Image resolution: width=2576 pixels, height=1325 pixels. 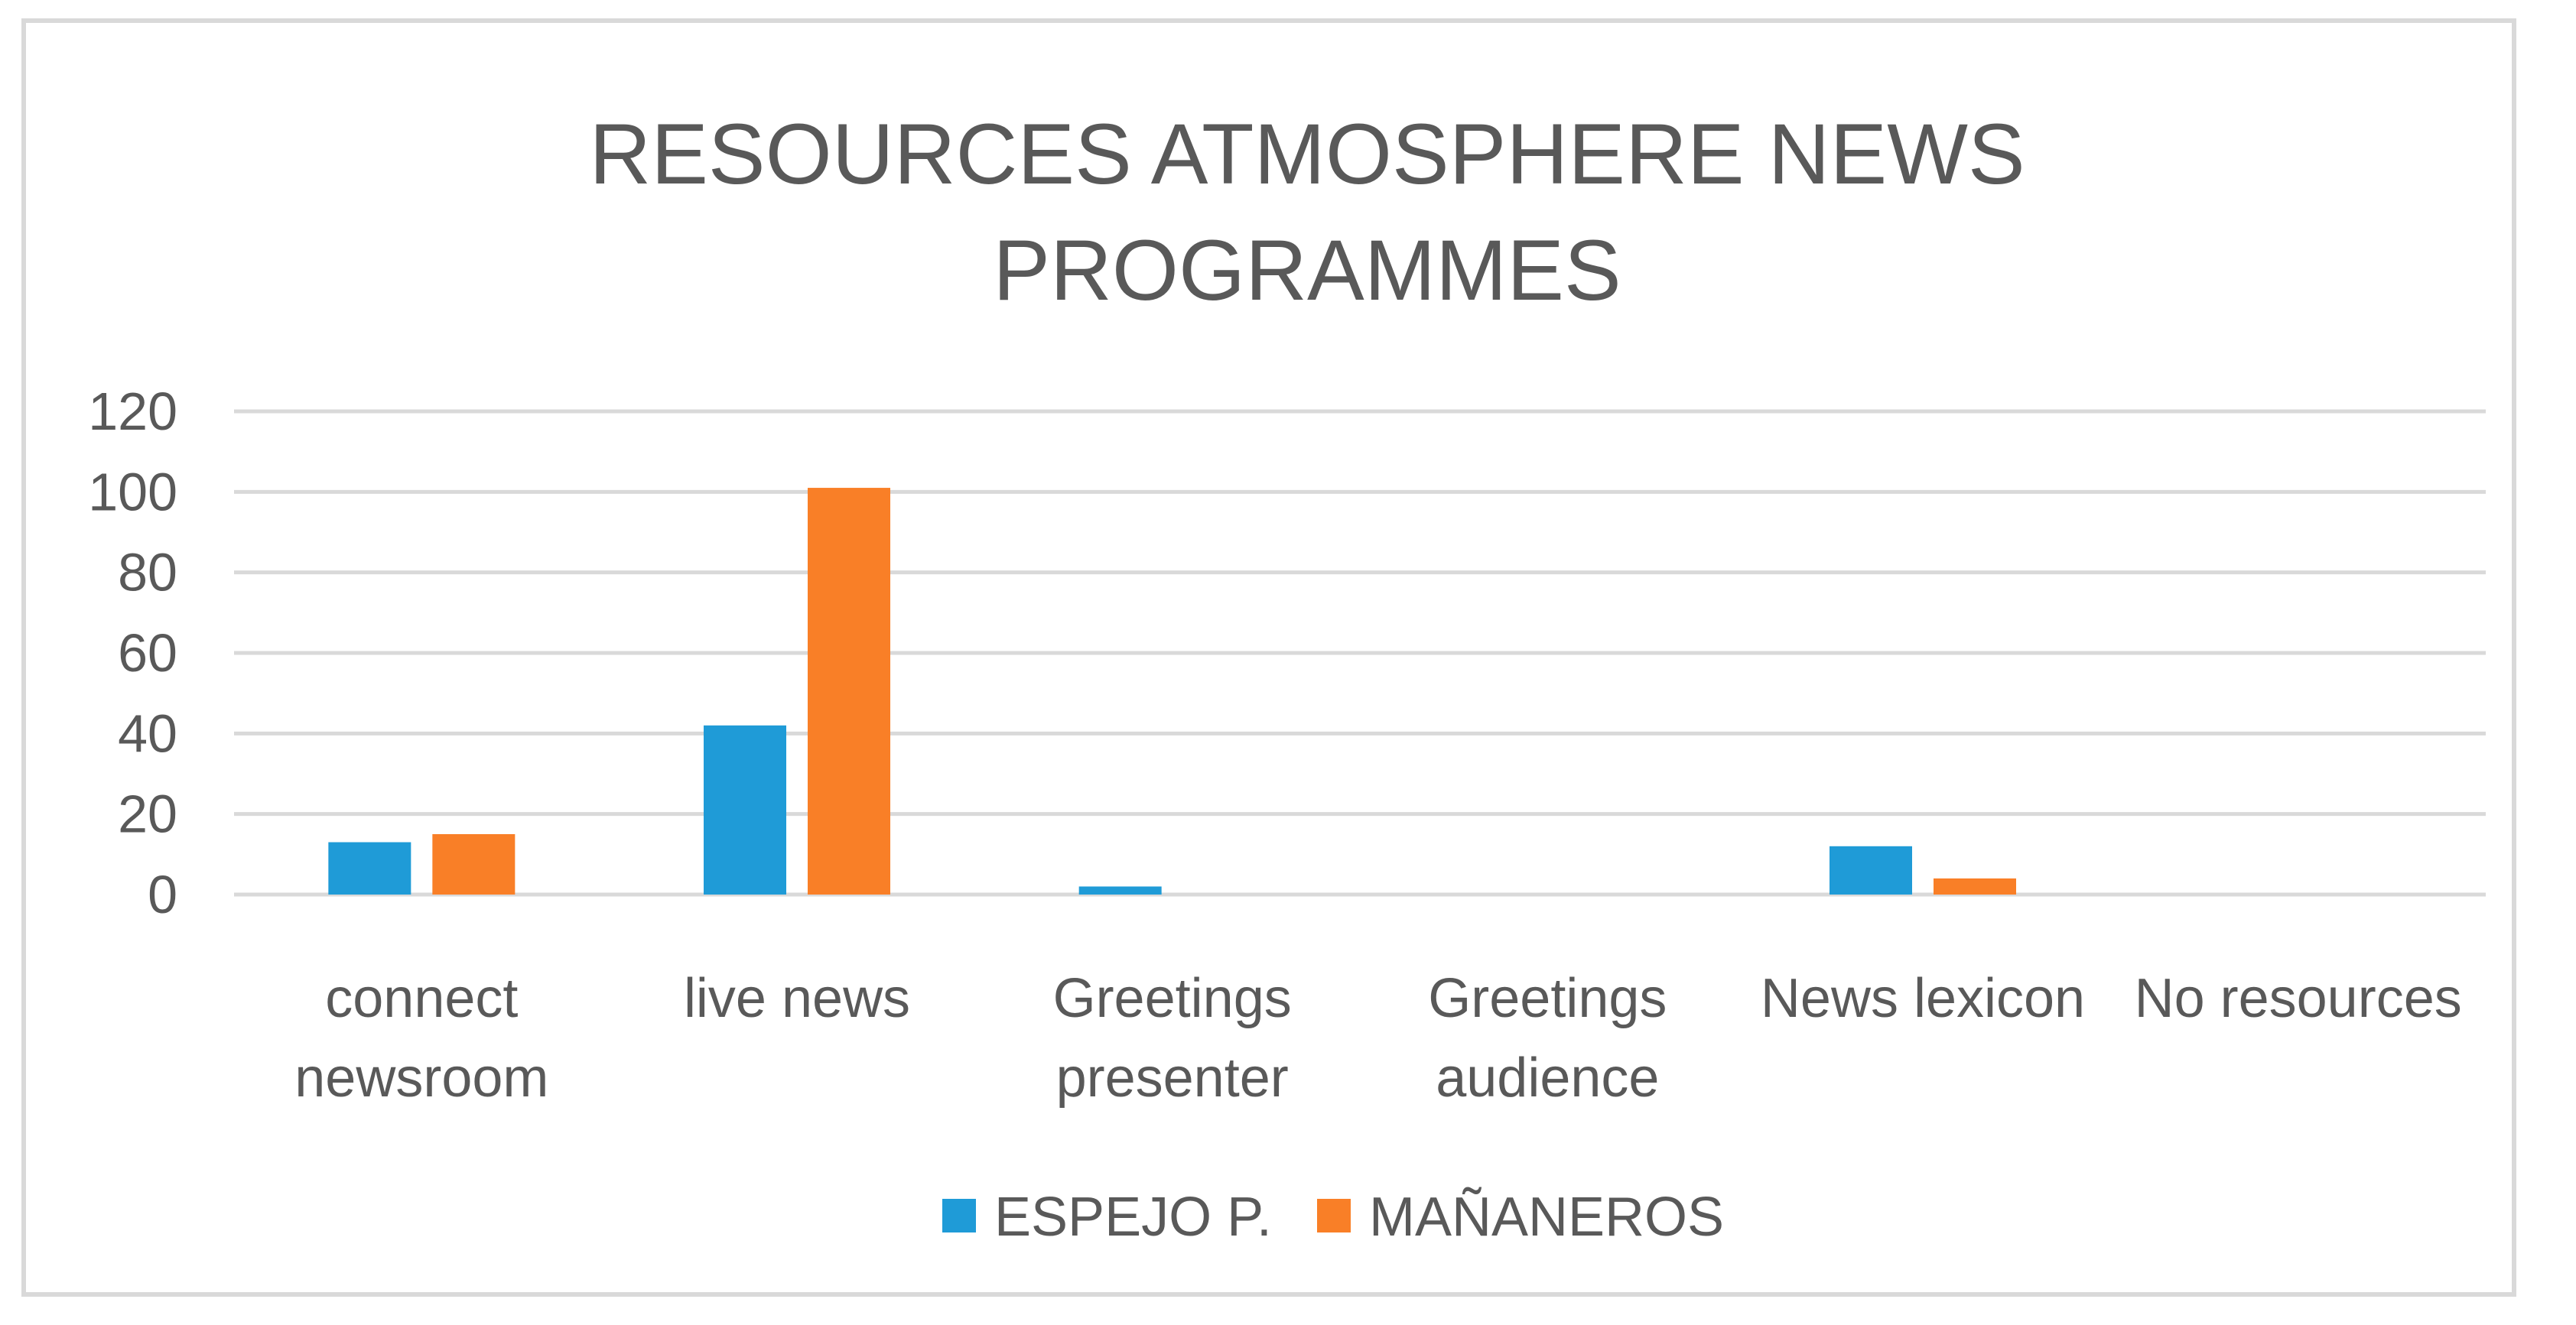 What do you see at coordinates (421, 1078) in the screenshot?
I see `x-category-label: newsroom` at bounding box center [421, 1078].